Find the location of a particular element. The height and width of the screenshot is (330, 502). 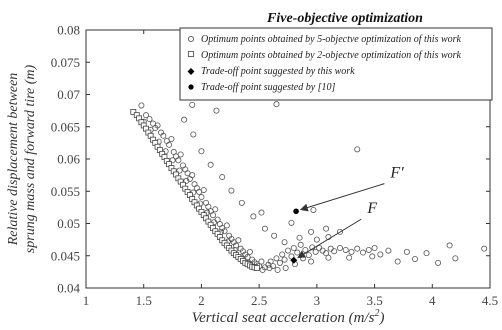

legend-marker-square-open is located at coordinates (191, 54).